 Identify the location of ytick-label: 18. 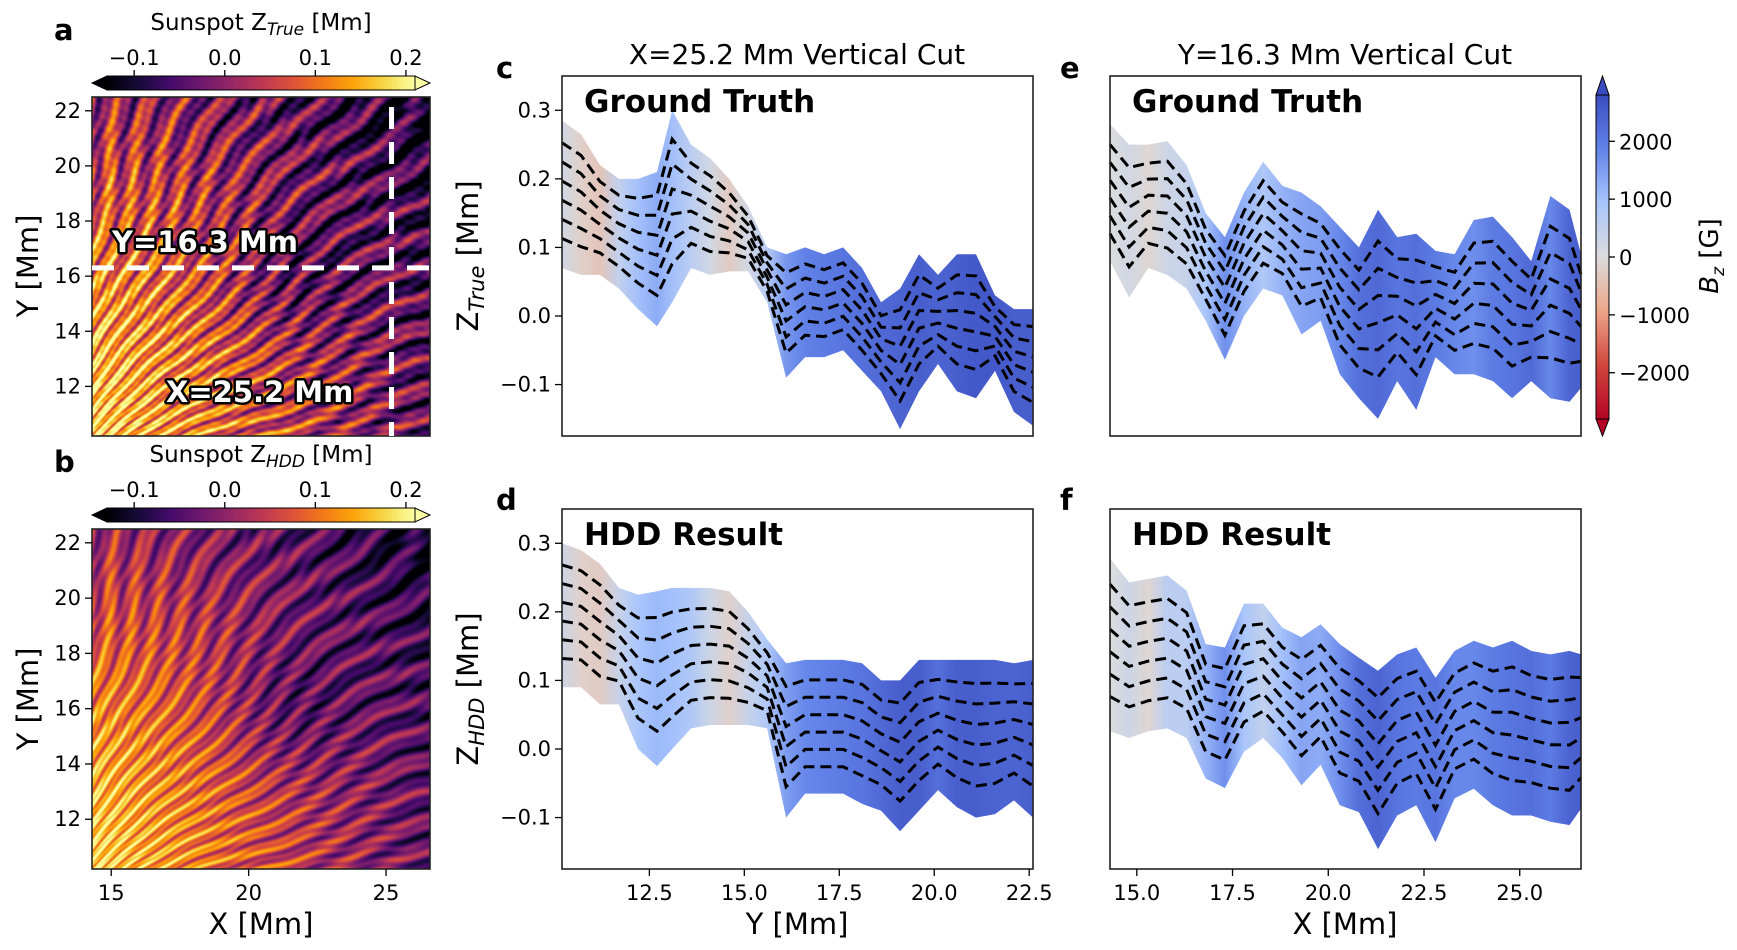
(67, 653).